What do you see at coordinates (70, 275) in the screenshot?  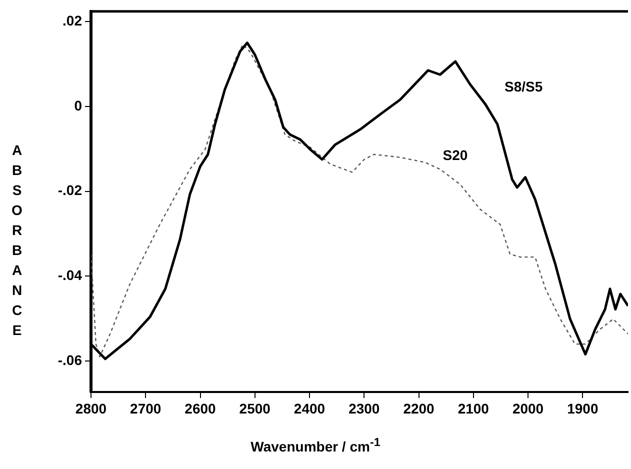 I see `y-tick-label: -.04` at bounding box center [70, 275].